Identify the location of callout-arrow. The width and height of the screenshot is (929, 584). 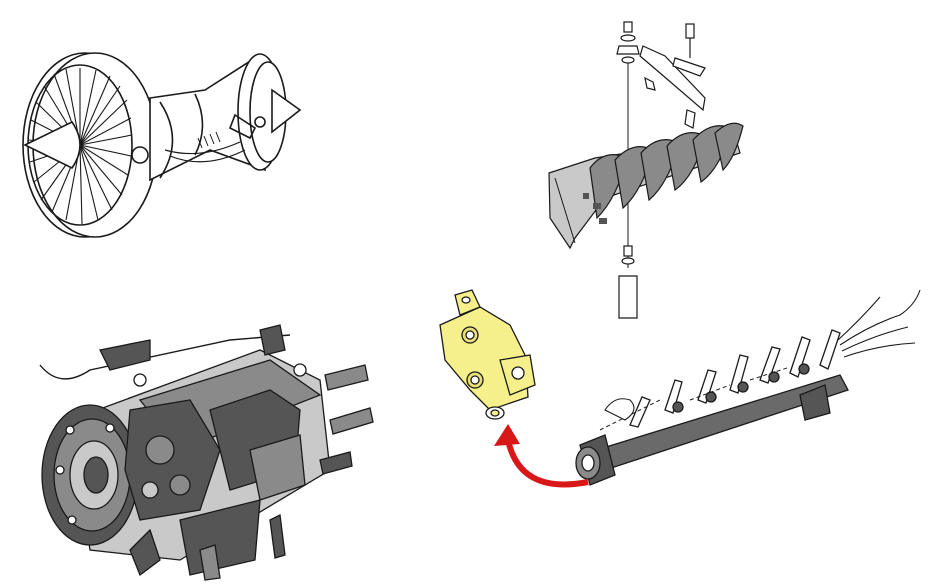
(535, 460).